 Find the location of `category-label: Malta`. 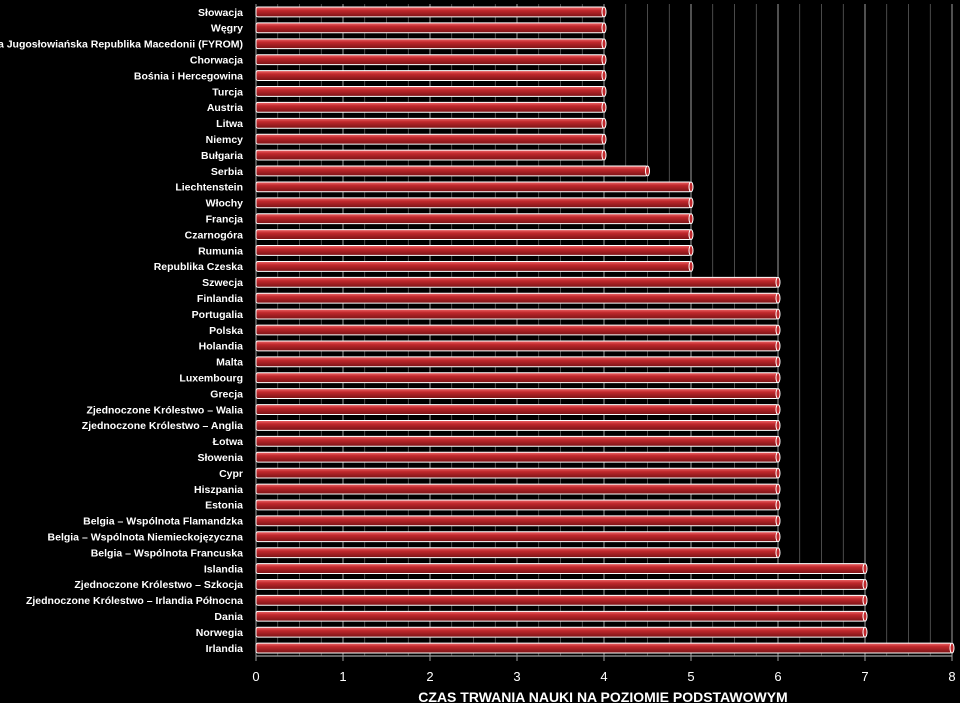

category-label: Malta is located at coordinates (229, 363).